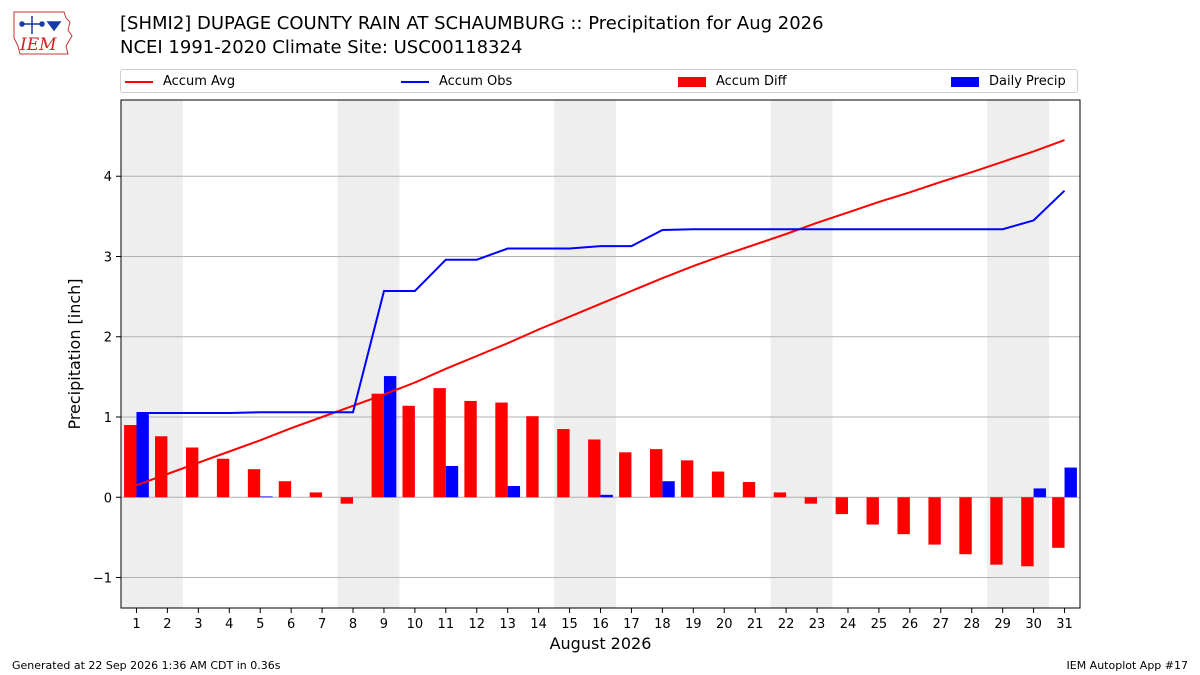 The height and width of the screenshot is (675, 1200). Describe the element at coordinates (74, 353) in the screenshot. I see `y-axis-label: Precipitation [inch]` at that location.